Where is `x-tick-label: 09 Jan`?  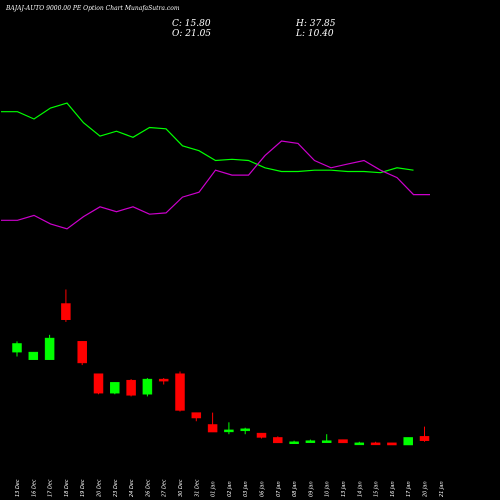
x-tick-label: 09 Jan is located at coordinates (311, 489).